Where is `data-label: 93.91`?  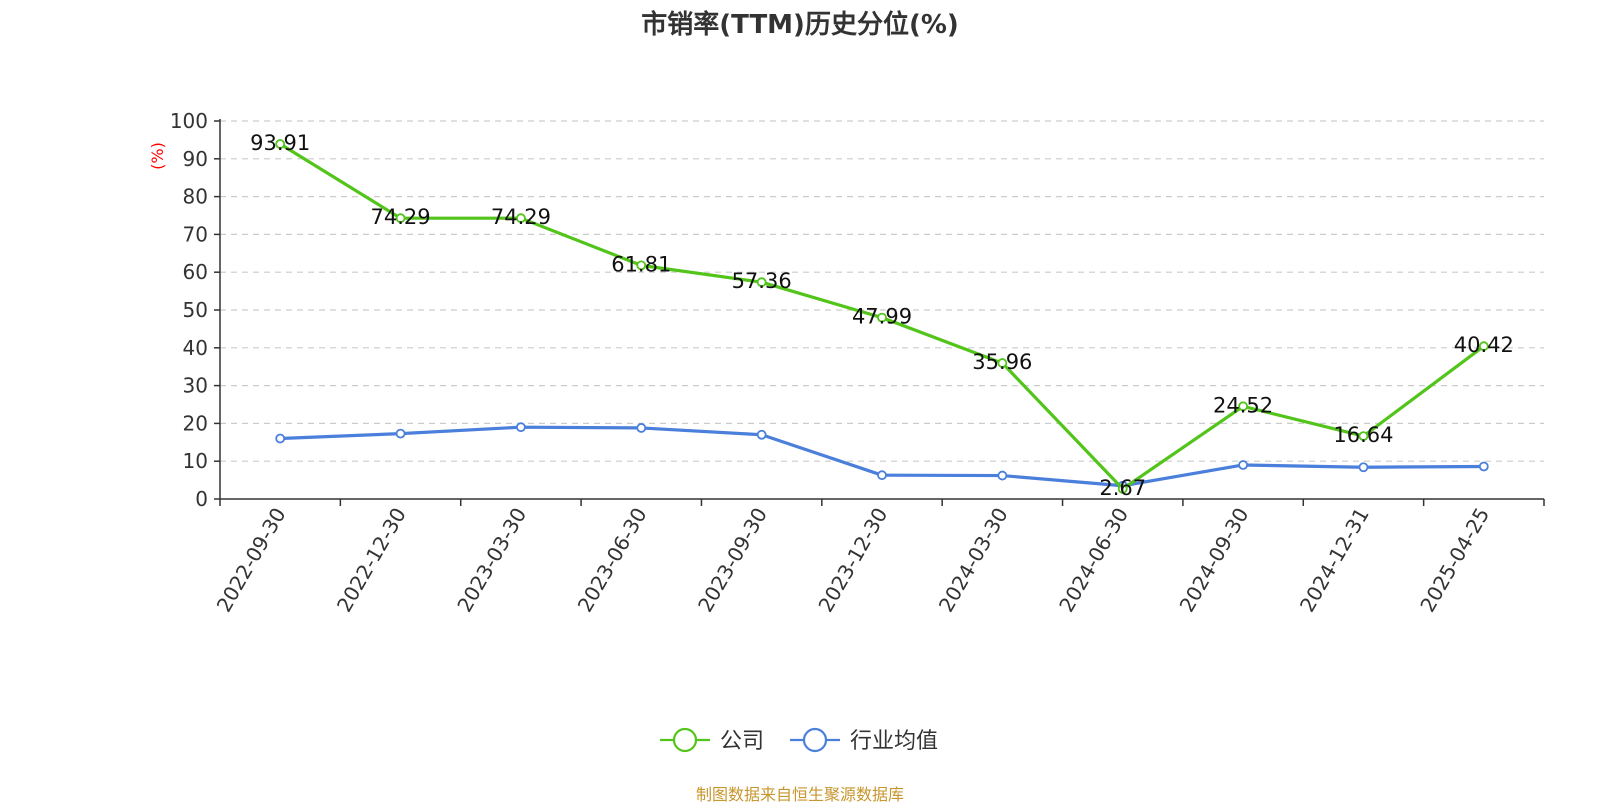 data-label: 93.91 is located at coordinates (280, 143).